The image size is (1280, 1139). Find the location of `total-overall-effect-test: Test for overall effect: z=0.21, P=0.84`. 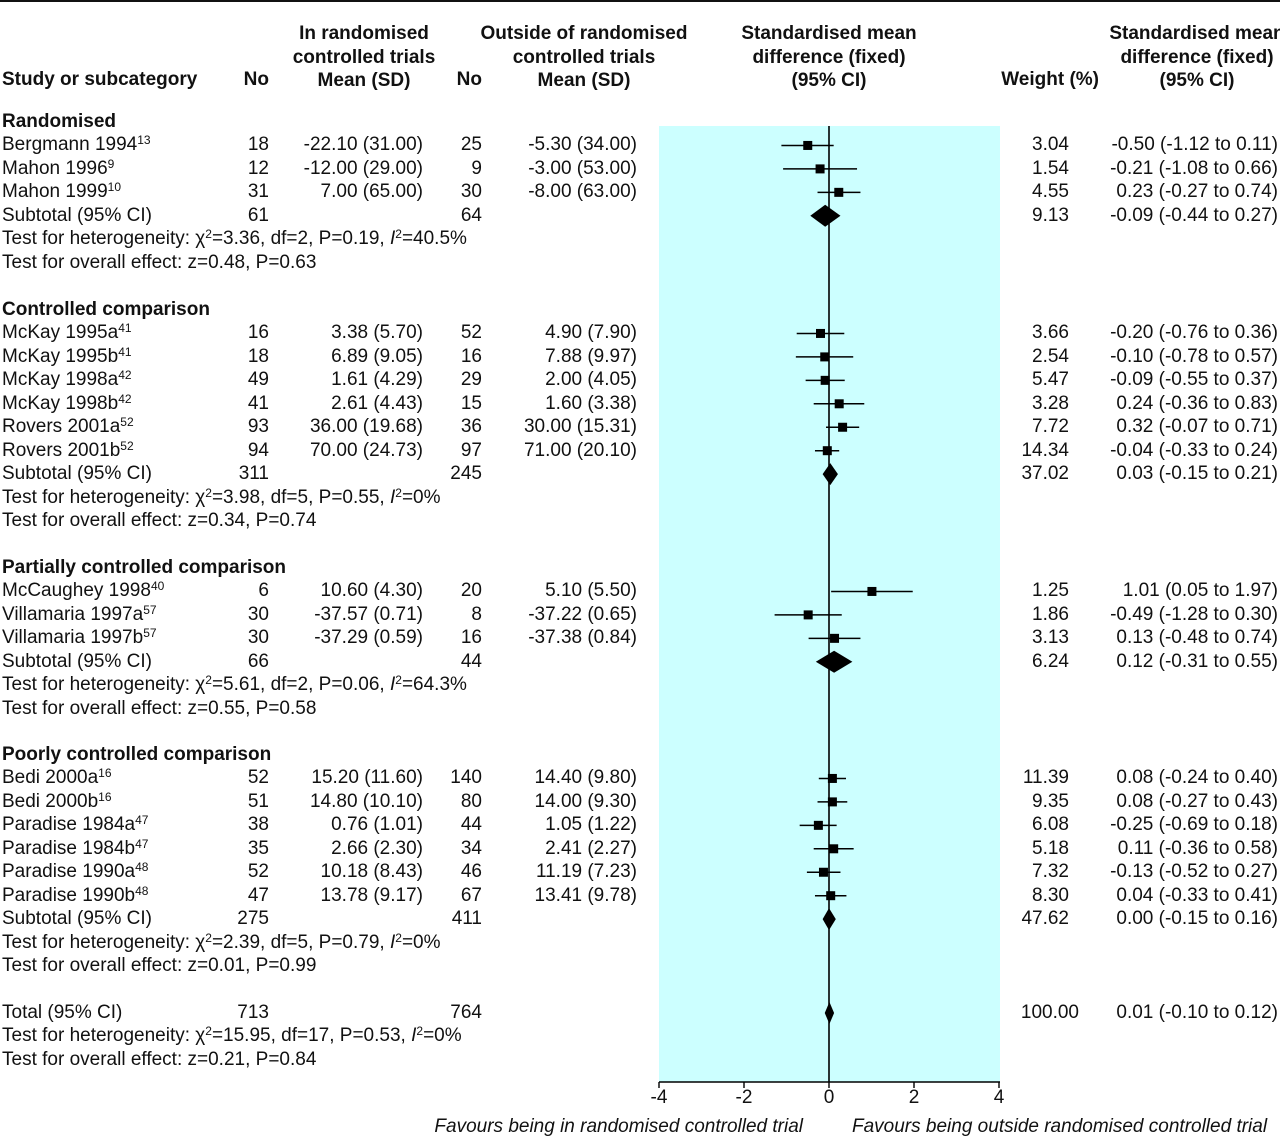

total-overall-effect-test: Test for overall effect: z=0.21, P=0.84 is located at coordinates (159, 1059).